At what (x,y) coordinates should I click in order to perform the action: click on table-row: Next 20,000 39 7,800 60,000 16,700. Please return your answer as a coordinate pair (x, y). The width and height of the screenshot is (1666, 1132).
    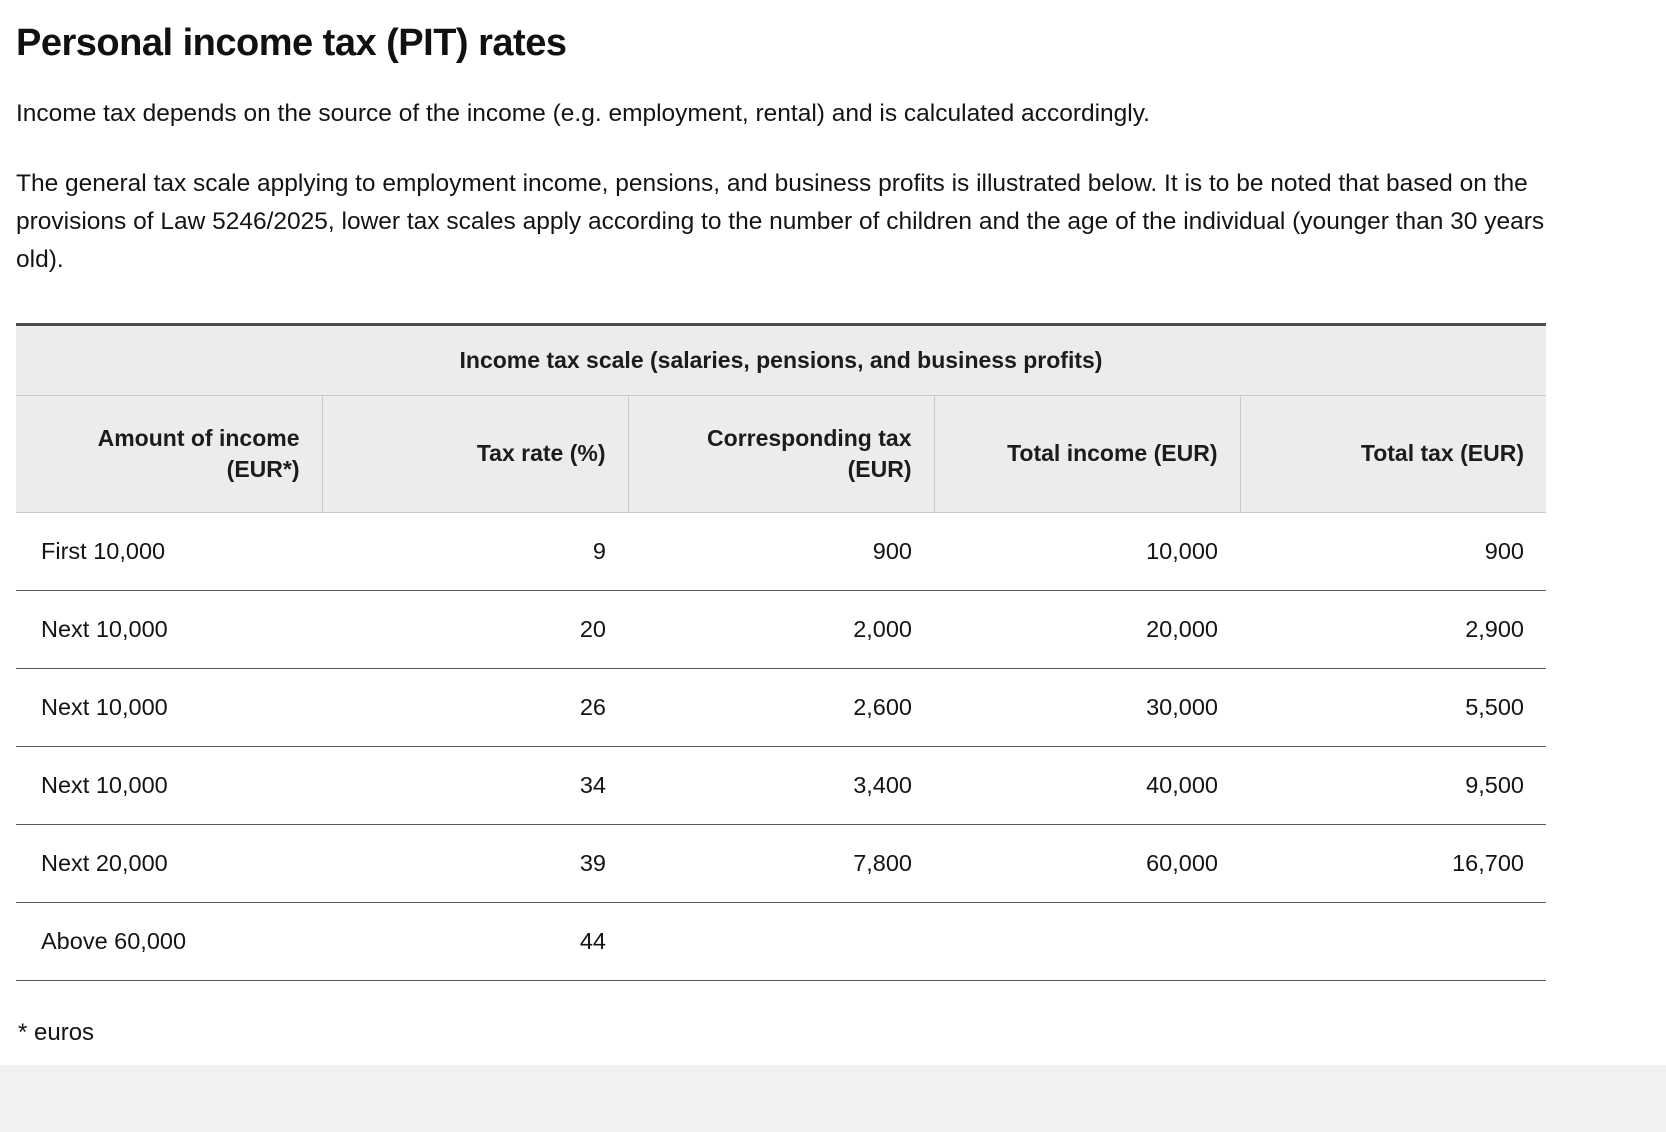
    Looking at the image, I should click on (781, 863).